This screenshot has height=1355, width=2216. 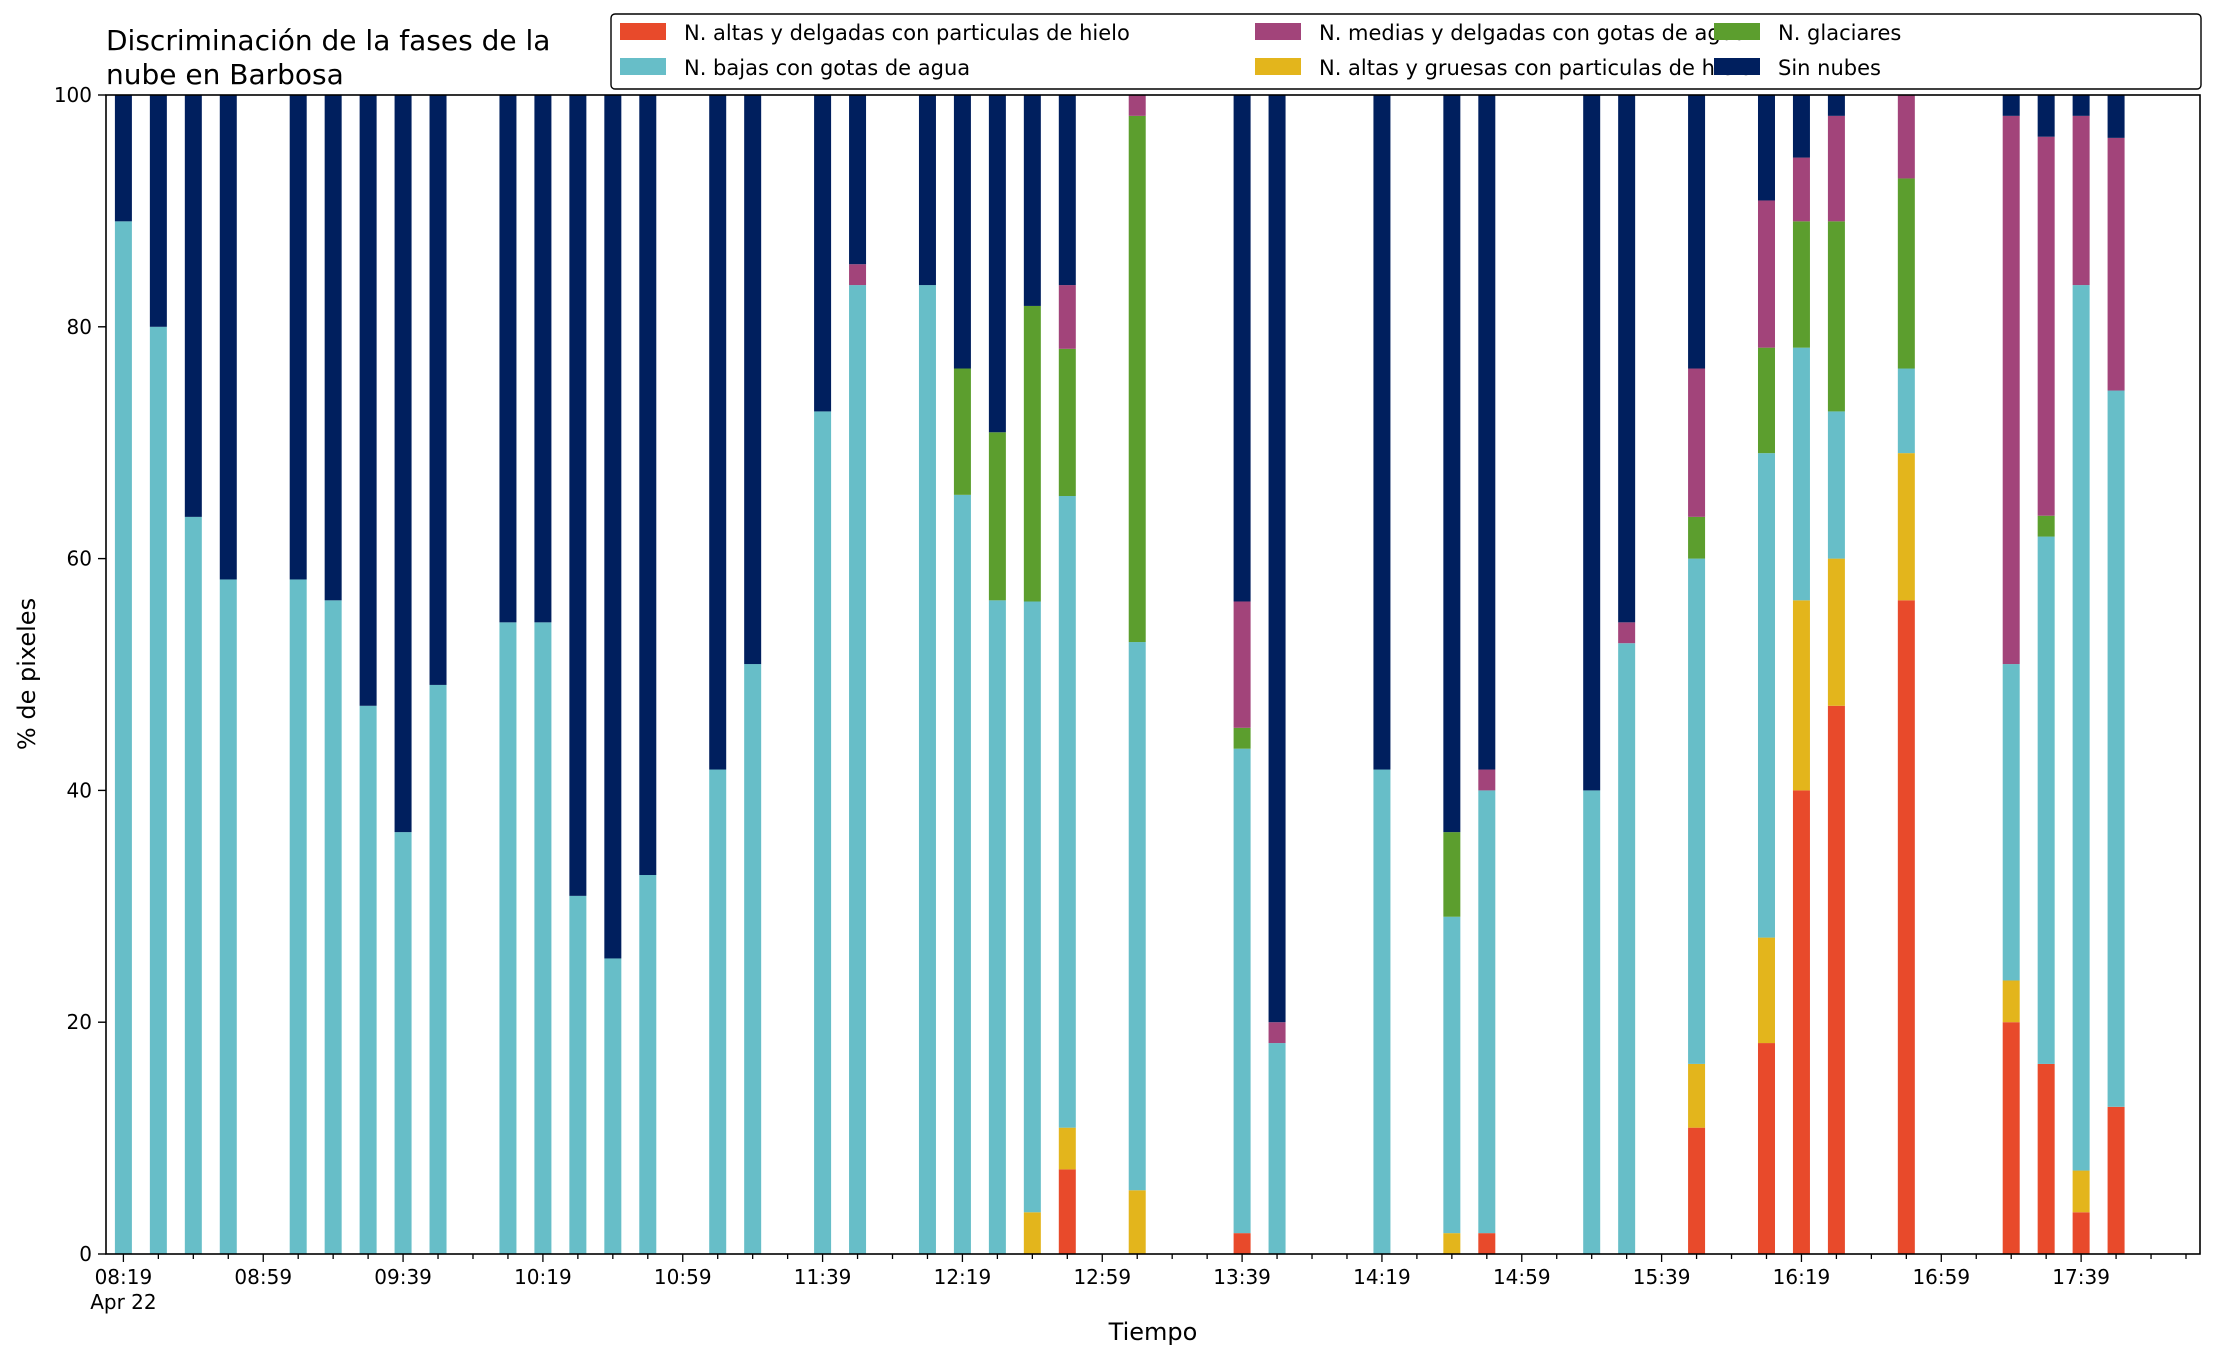 What do you see at coordinates (963, 1277) in the screenshot?
I see `x-tick-label: 12:19` at bounding box center [963, 1277].